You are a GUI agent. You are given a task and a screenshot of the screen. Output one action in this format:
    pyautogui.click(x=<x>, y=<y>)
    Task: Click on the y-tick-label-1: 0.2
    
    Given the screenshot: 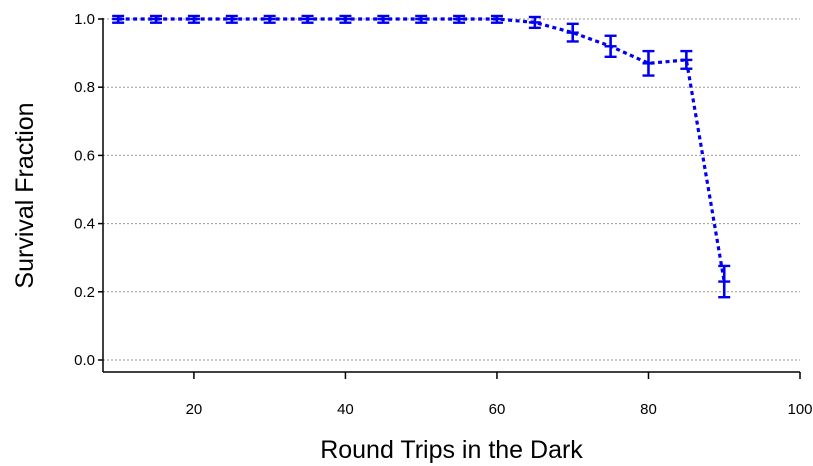 What is the action you would take?
    pyautogui.click(x=84, y=292)
    